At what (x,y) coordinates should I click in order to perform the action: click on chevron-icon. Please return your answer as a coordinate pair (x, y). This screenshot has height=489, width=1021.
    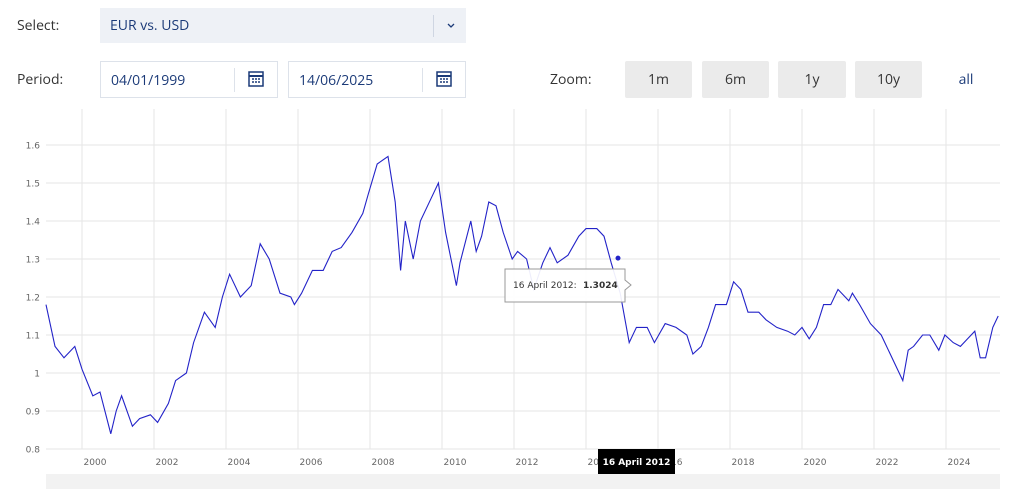
    Looking at the image, I should click on (444, 26).